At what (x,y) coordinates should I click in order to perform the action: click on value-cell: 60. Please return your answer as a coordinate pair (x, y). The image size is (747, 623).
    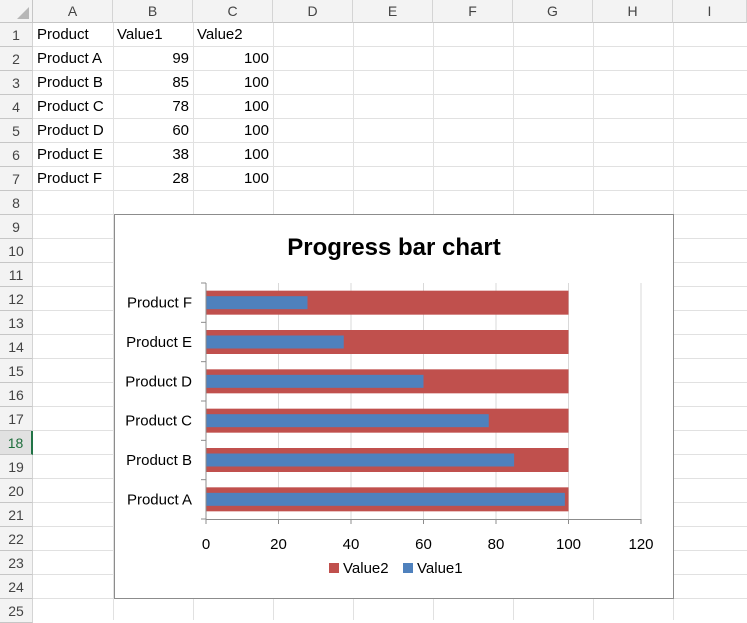
    Looking at the image, I should click on (180, 130).